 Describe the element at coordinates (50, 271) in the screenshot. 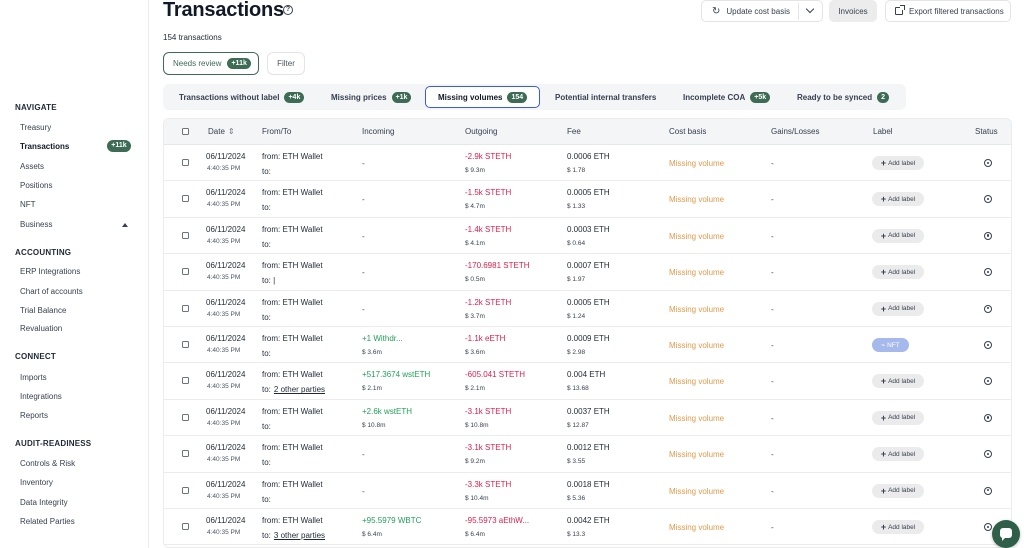

I see `sidebar-item-erp-integrations: ERP Integrations` at that location.